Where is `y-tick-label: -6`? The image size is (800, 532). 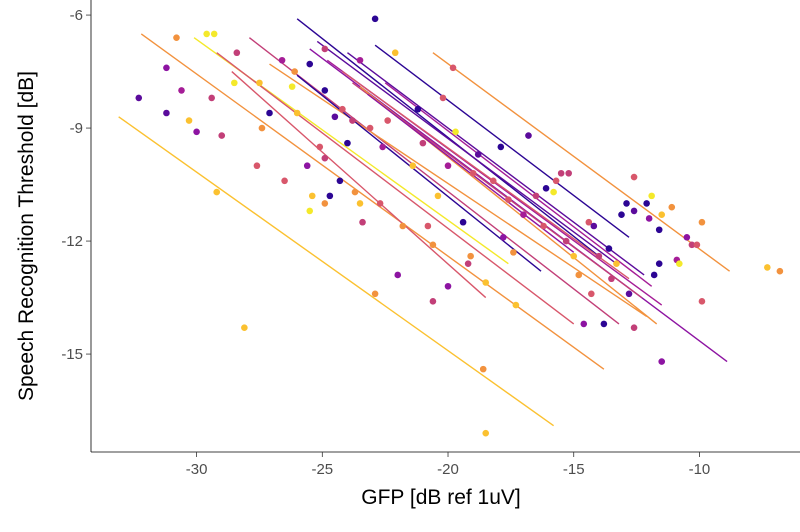 y-tick-label: -6 is located at coordinates (76, 15).